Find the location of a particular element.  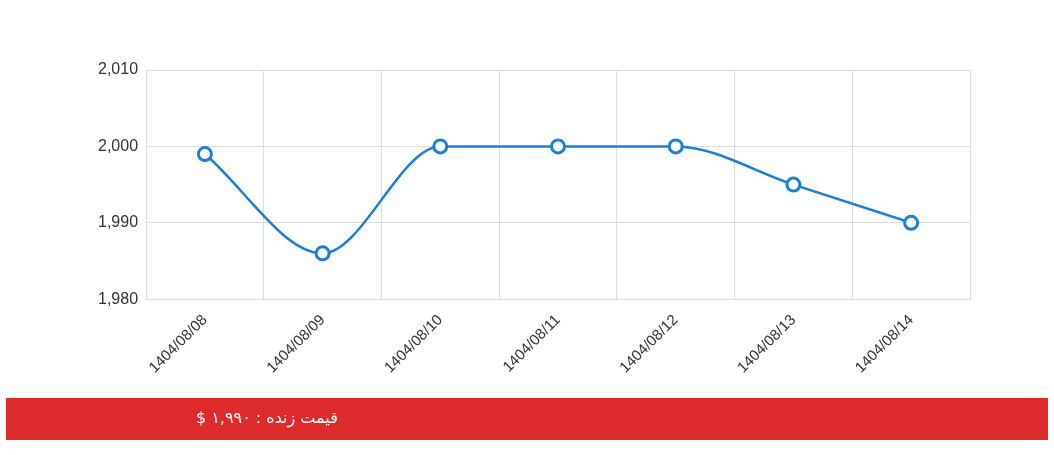

y-tick-label: 1,990 is located at coordinates (118, 222).